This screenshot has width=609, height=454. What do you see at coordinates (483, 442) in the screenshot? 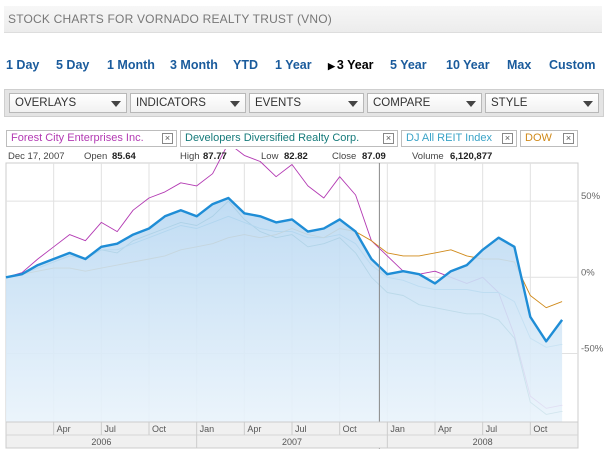
I see `x-year-label: 2008` at bounding box center [483, 442].